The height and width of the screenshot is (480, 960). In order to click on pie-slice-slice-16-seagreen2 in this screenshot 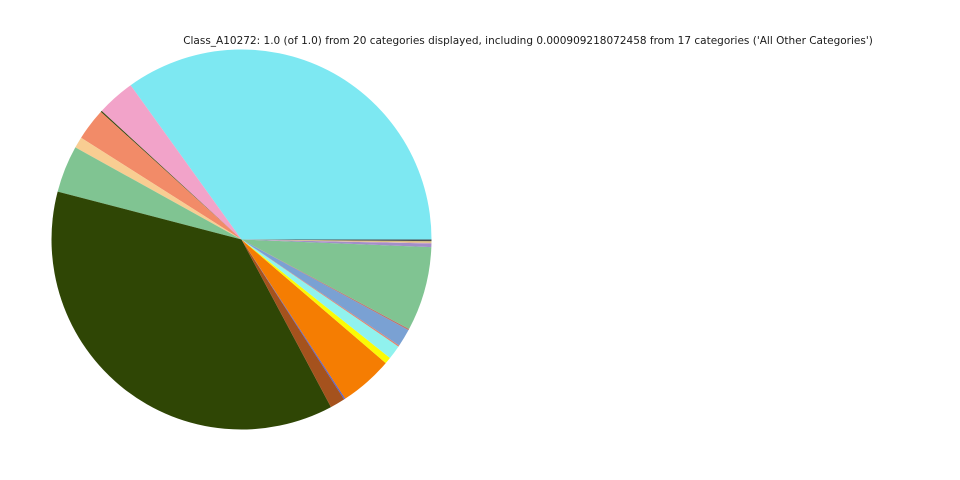, I will do `click(336, 284)`.